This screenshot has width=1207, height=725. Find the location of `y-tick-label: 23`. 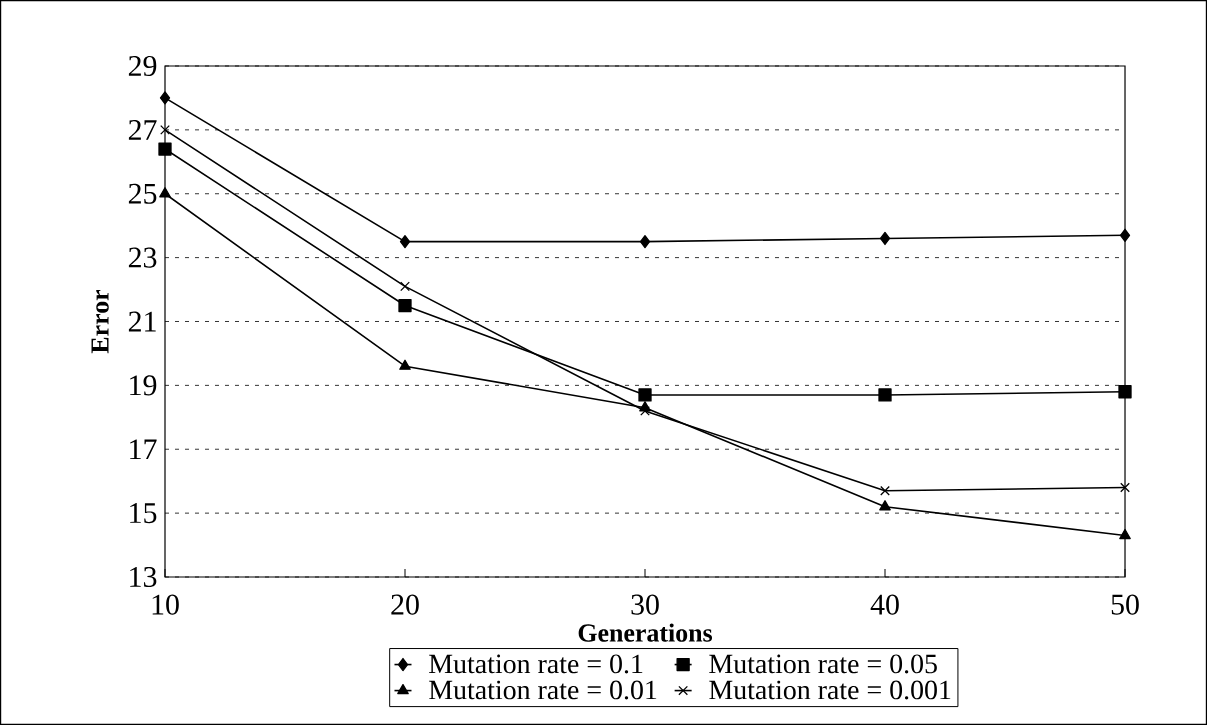

y-tick-label: 23 is located at coordinates (142, 257).